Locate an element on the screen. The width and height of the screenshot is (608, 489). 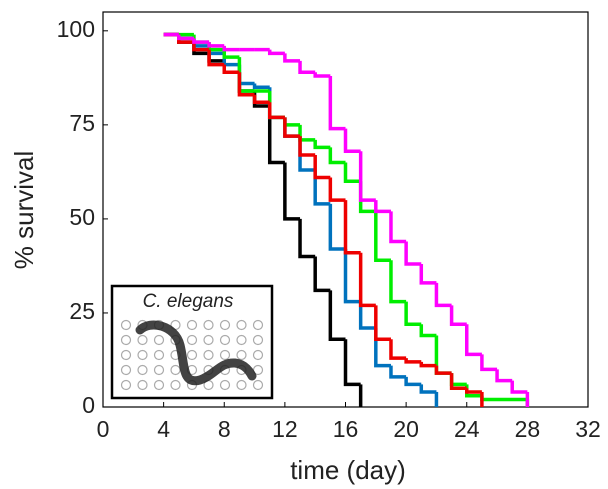
x-tick-label: 28 is located at coordinates (528, 429).